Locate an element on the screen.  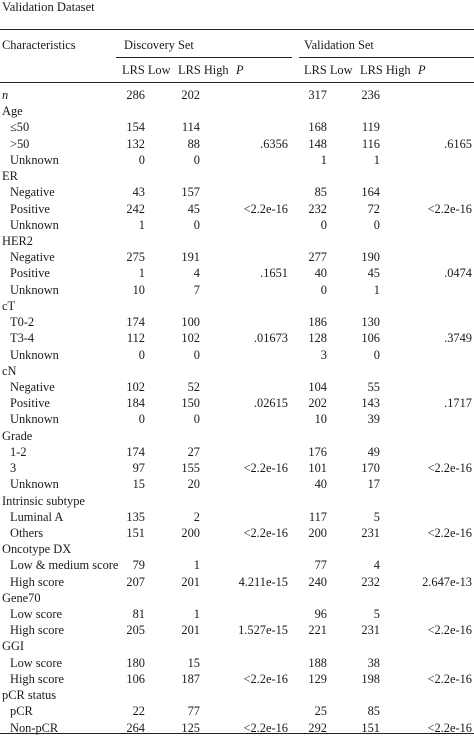
validation-lrs-high-cell: 106 is located at coordinates (370, 338).